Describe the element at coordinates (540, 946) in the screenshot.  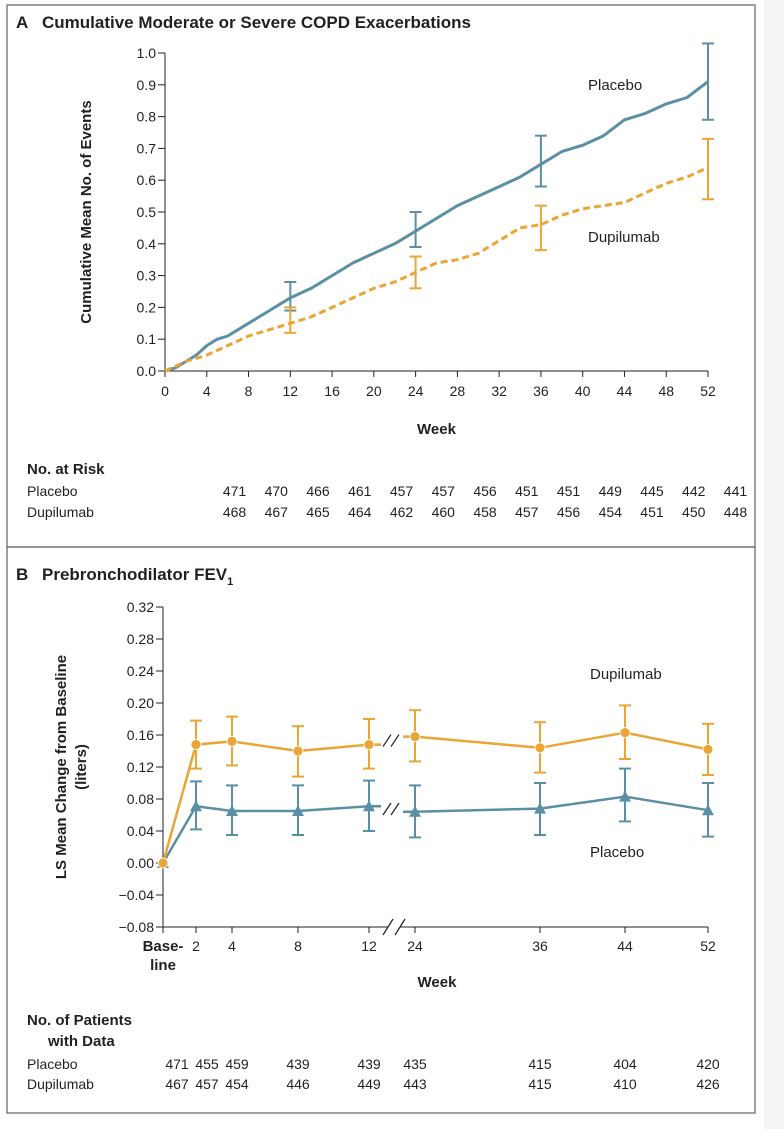
I see `panel-b-x-tick-label: 36` at that location.